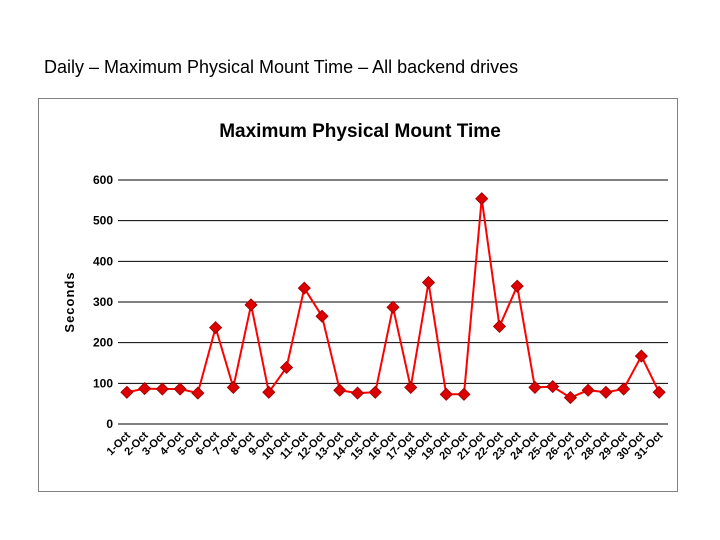 This screenshot has height=540, width=720. Describe the element at coordinates (103, 343) in the screenshot. I see `y-tick-label: 200` at that location.